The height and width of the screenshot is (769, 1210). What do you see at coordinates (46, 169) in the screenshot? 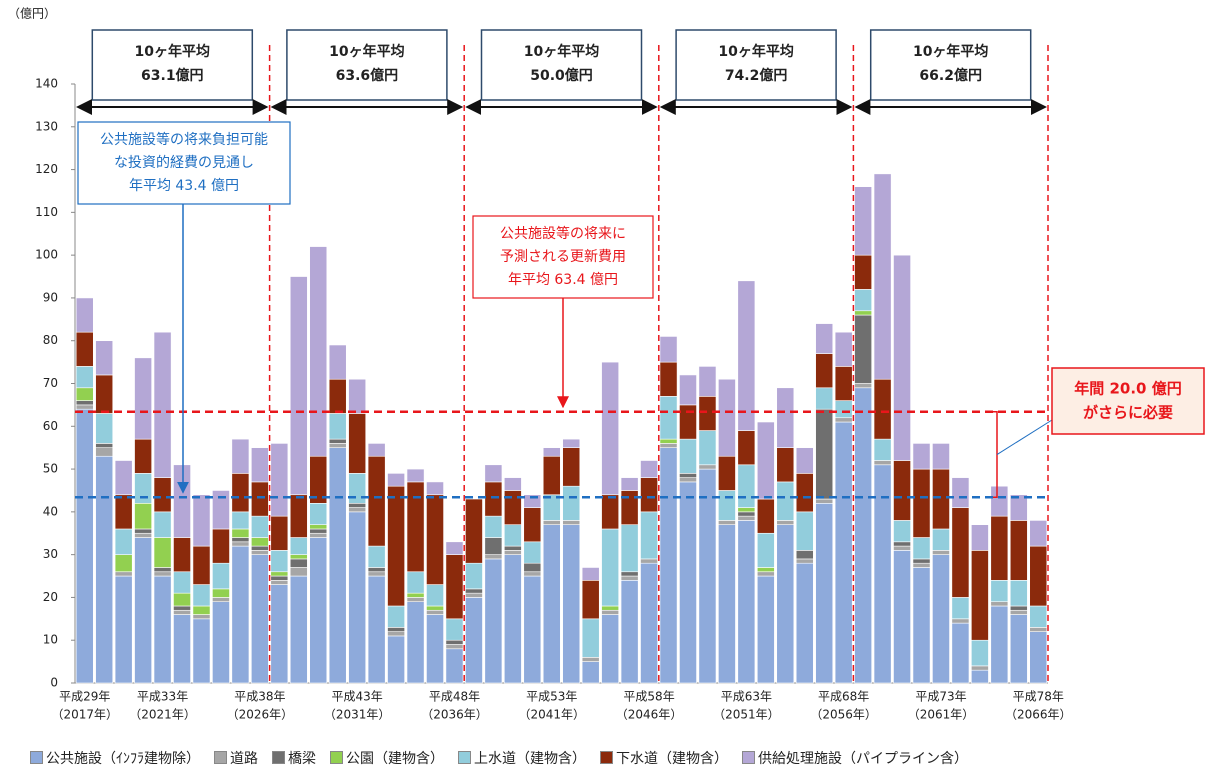
I see `y-tick-label: 120` at bounding box center [46, 169].